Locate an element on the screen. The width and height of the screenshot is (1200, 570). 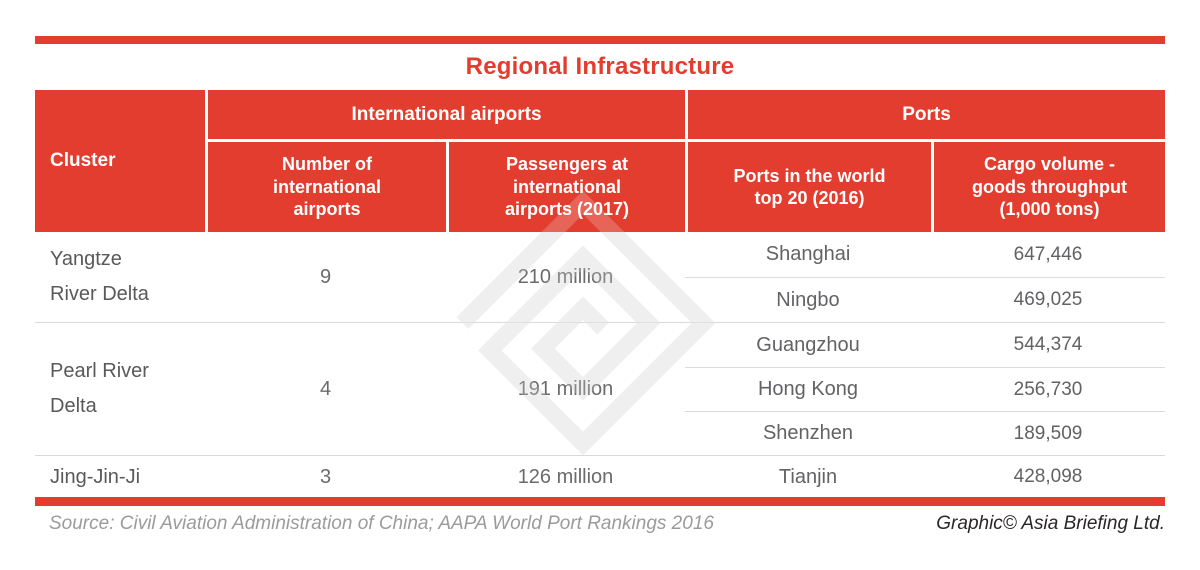
passenger-count: 210 million is located at coordinates (565, 276).